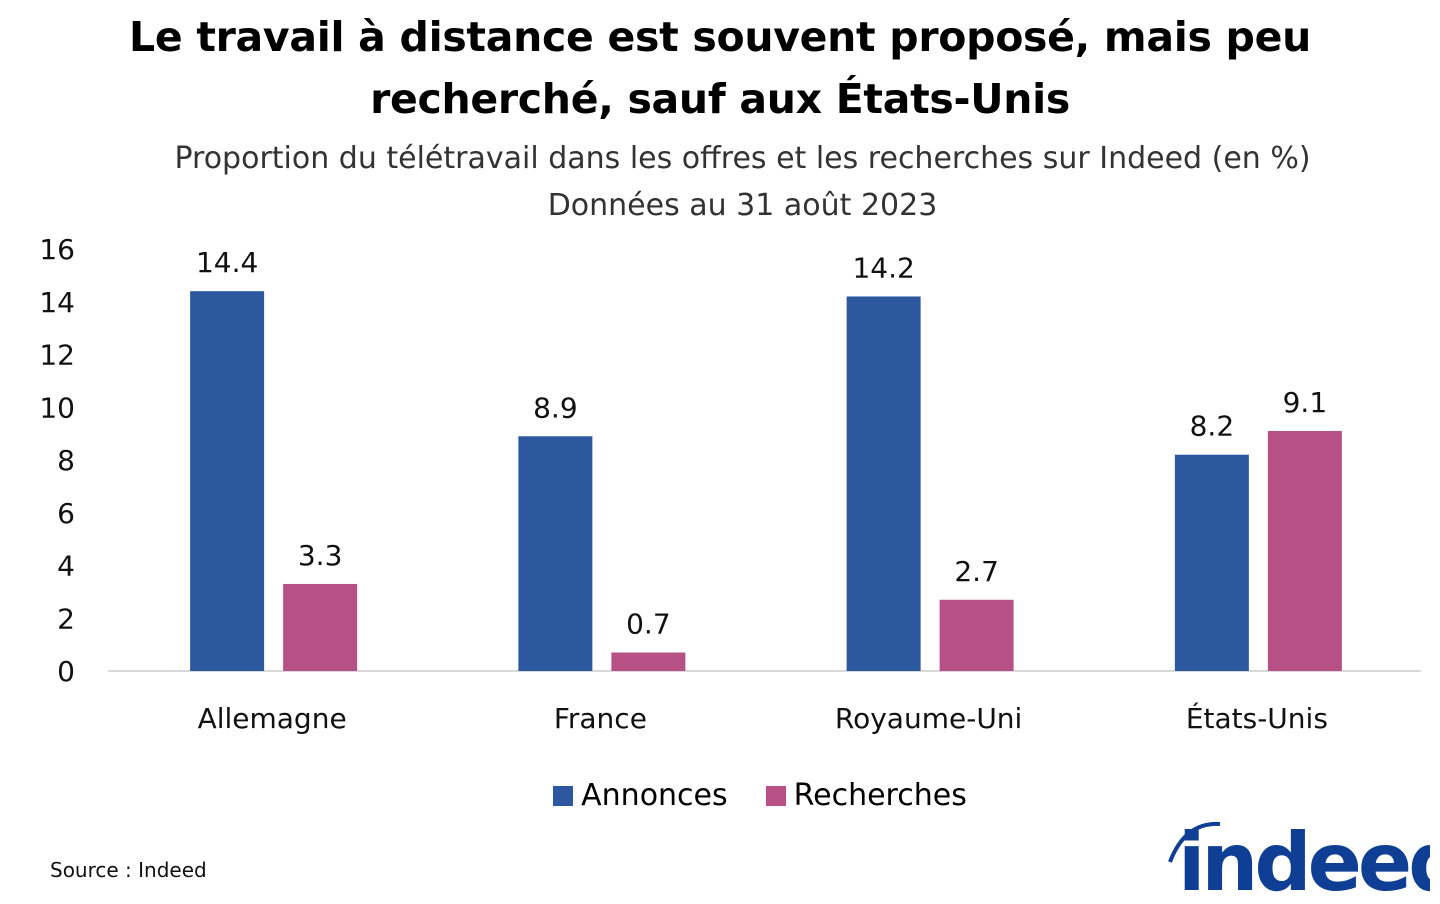  I want to click on y-tick-label: 2, so click(66, 618).